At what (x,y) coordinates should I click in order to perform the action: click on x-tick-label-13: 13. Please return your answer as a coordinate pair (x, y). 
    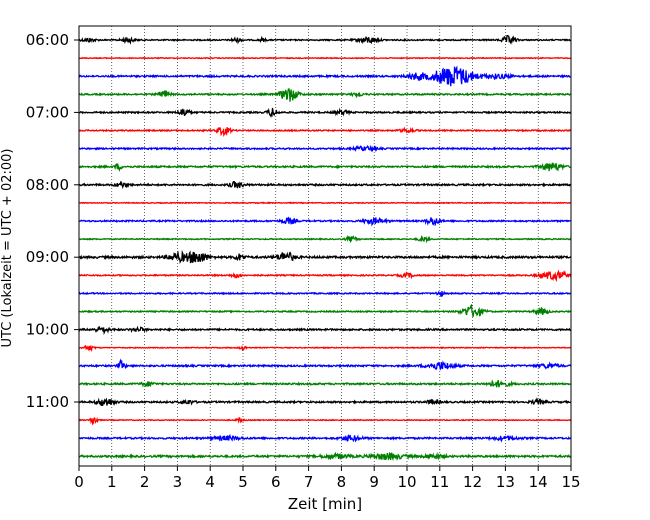
    Looking at the image, I should click on (505, 482).